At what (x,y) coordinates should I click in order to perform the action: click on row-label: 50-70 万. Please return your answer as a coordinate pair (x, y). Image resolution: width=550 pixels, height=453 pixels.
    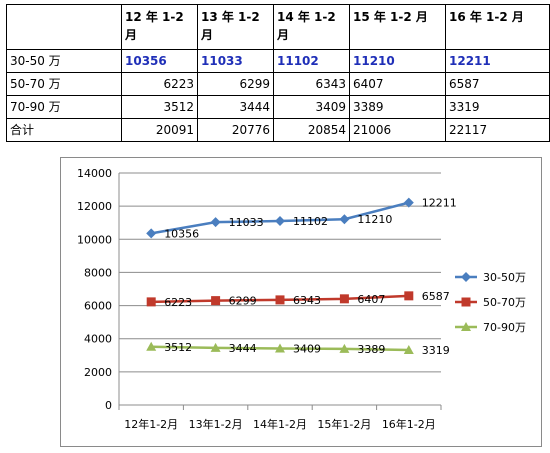
    Looking at the image, I should click on (64, 84).